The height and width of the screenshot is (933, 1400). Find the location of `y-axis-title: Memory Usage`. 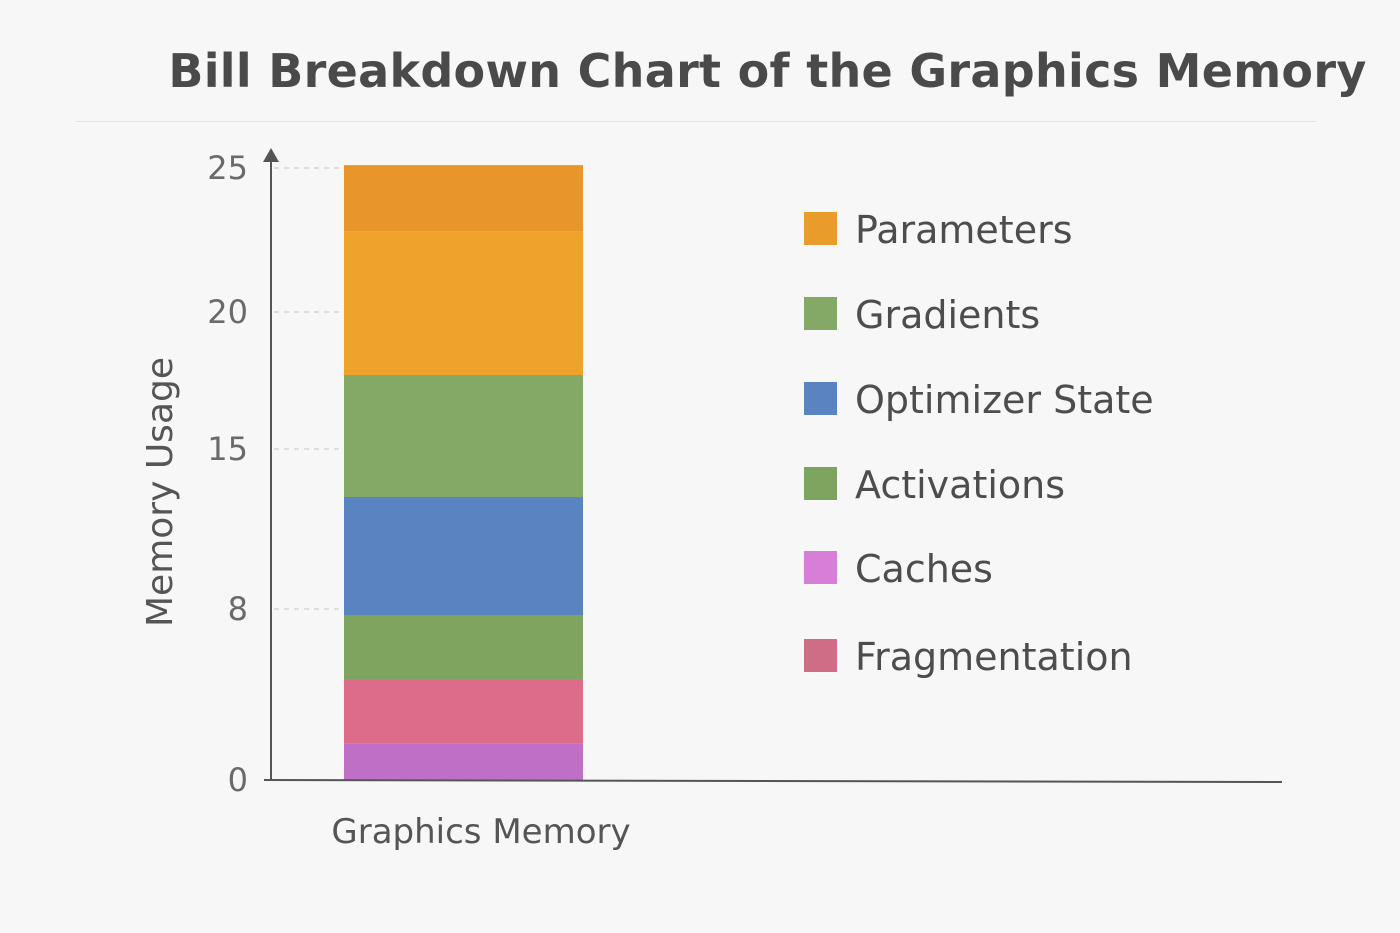

y-axis-title: Memory Usage is located at coordinates (160, 492).